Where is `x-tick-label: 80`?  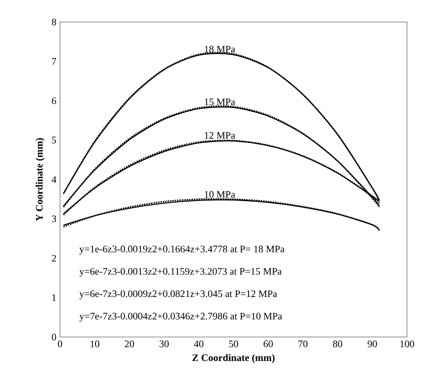
x-tick-label: 80 is located at coordinates (337, 344).